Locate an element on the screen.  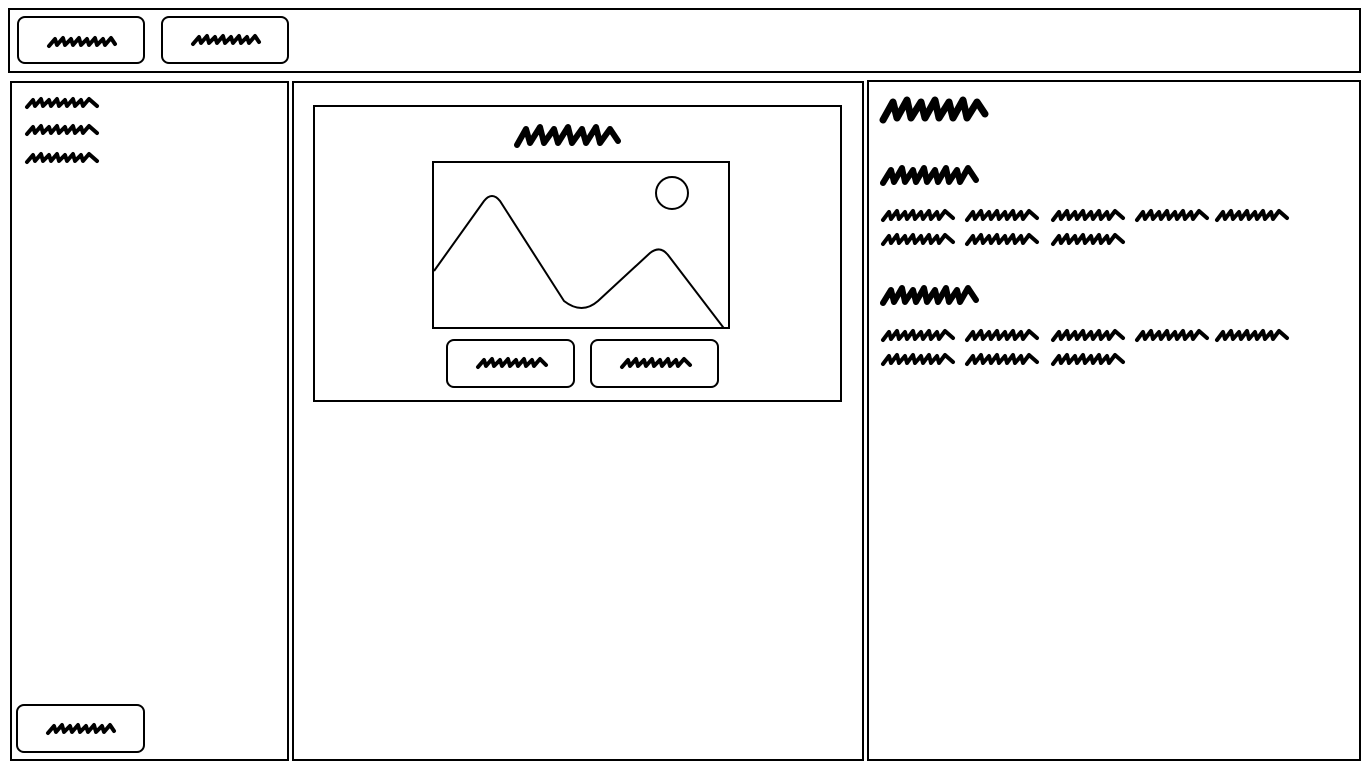
sidebar-footer-button is located at coordinates (80, 728).